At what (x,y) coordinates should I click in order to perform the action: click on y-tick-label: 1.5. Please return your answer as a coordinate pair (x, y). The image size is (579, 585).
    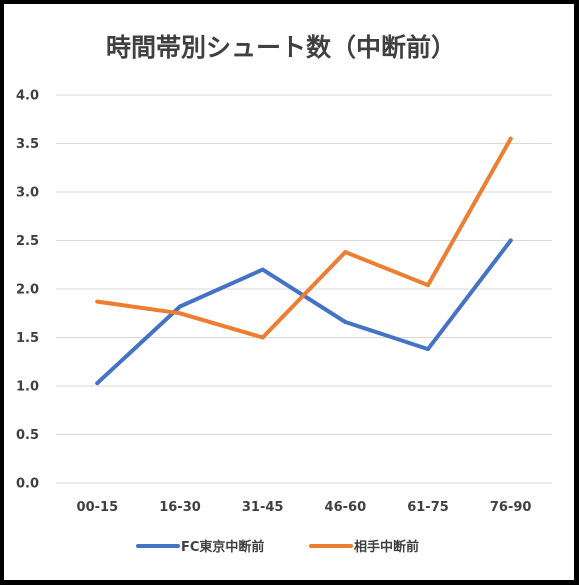
    Looking at the image, I should click on (27, 338).